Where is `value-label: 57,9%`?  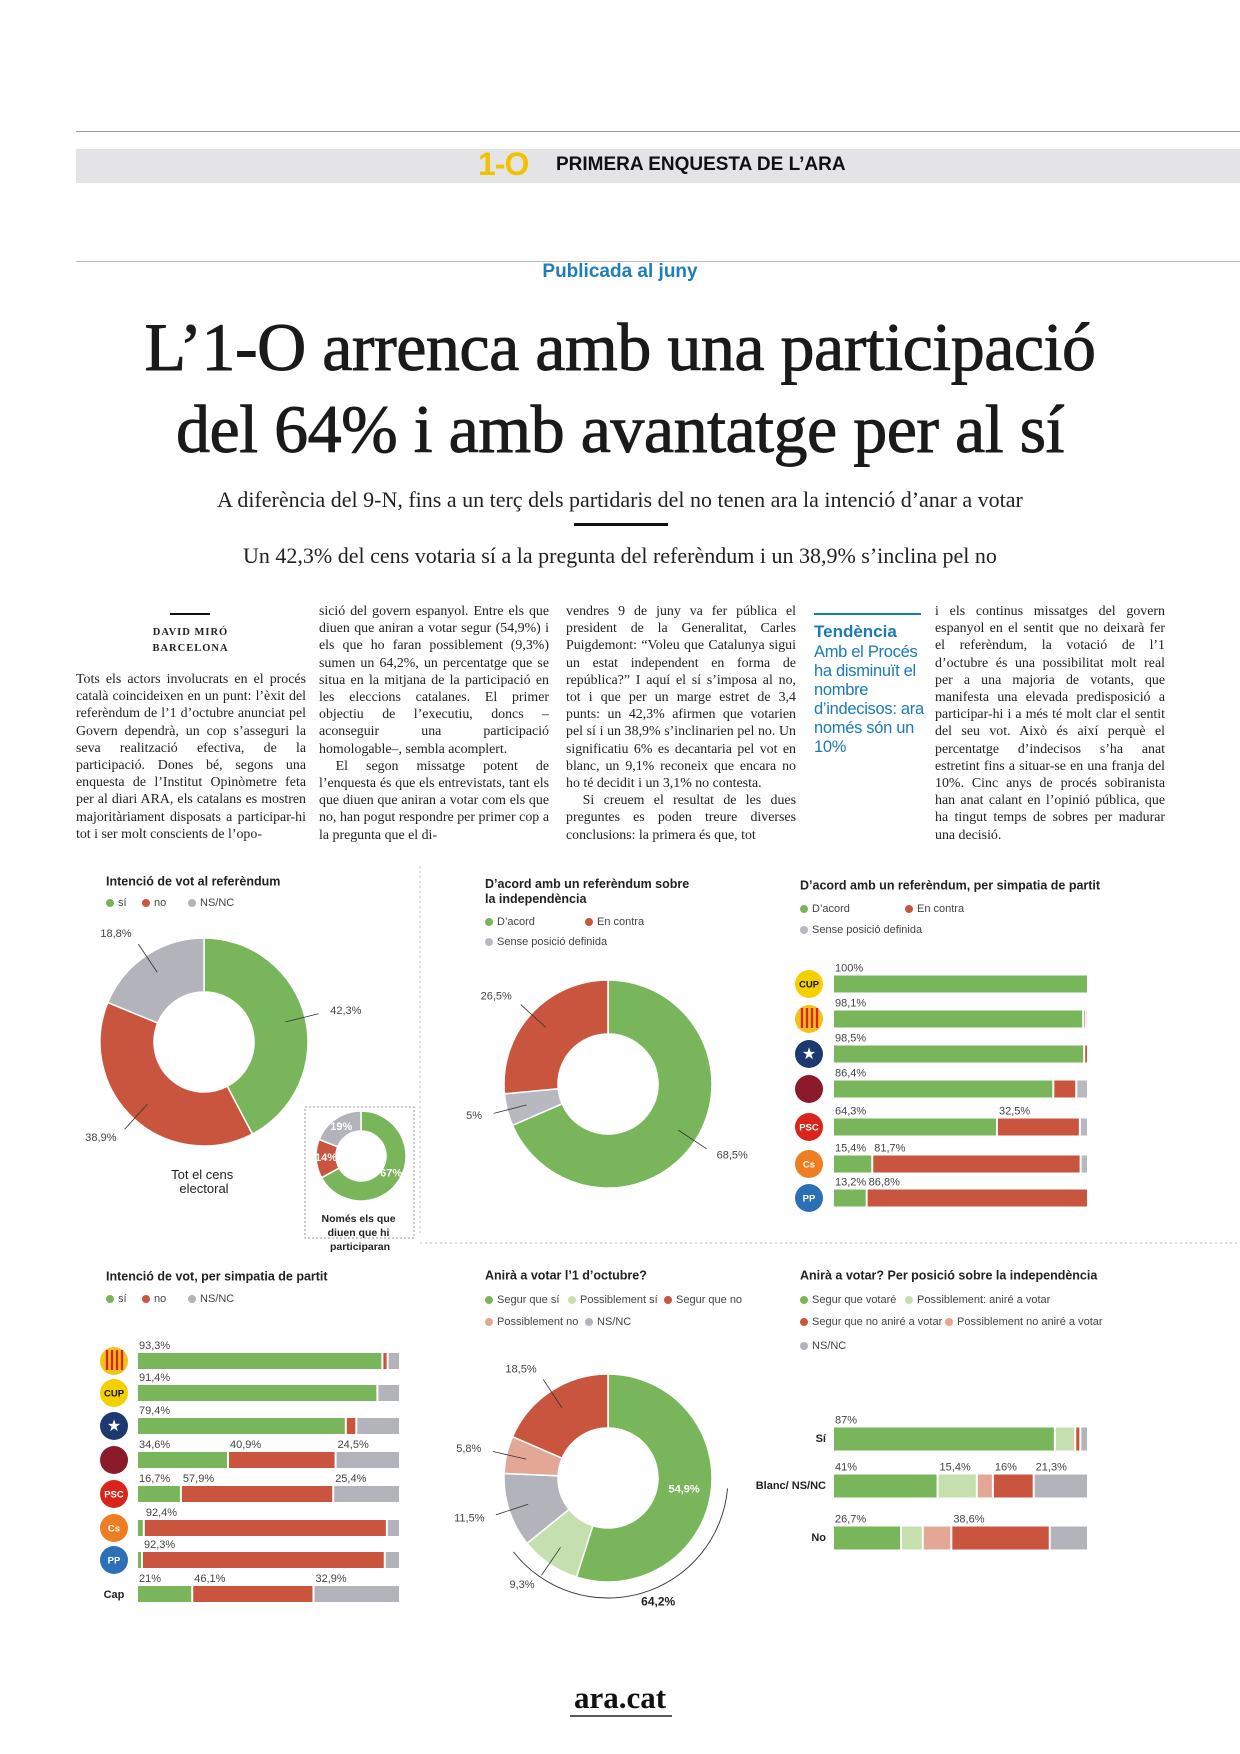
value-label: 57,9% is located at coordinates (198, 1479).